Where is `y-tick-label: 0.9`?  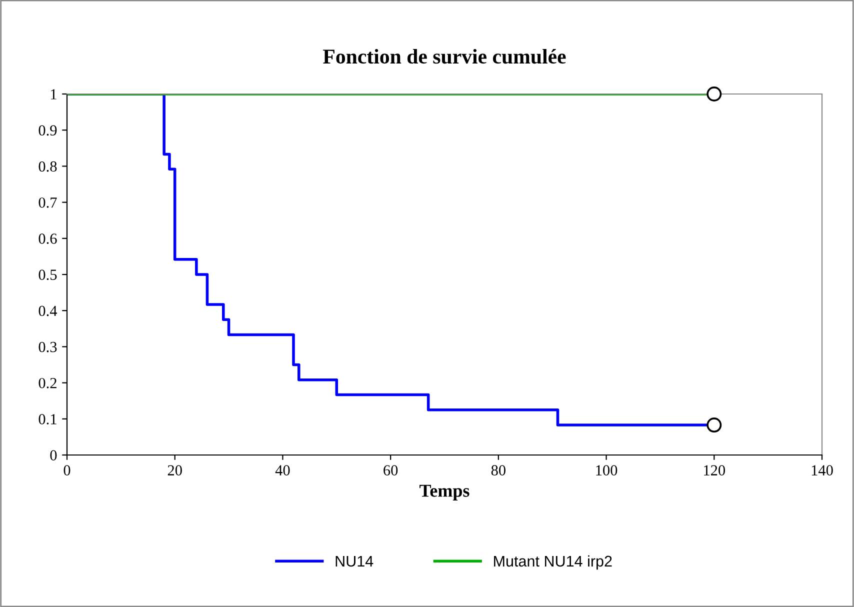
y-tick-label: 0.9 is located at coordinates (47, 130).